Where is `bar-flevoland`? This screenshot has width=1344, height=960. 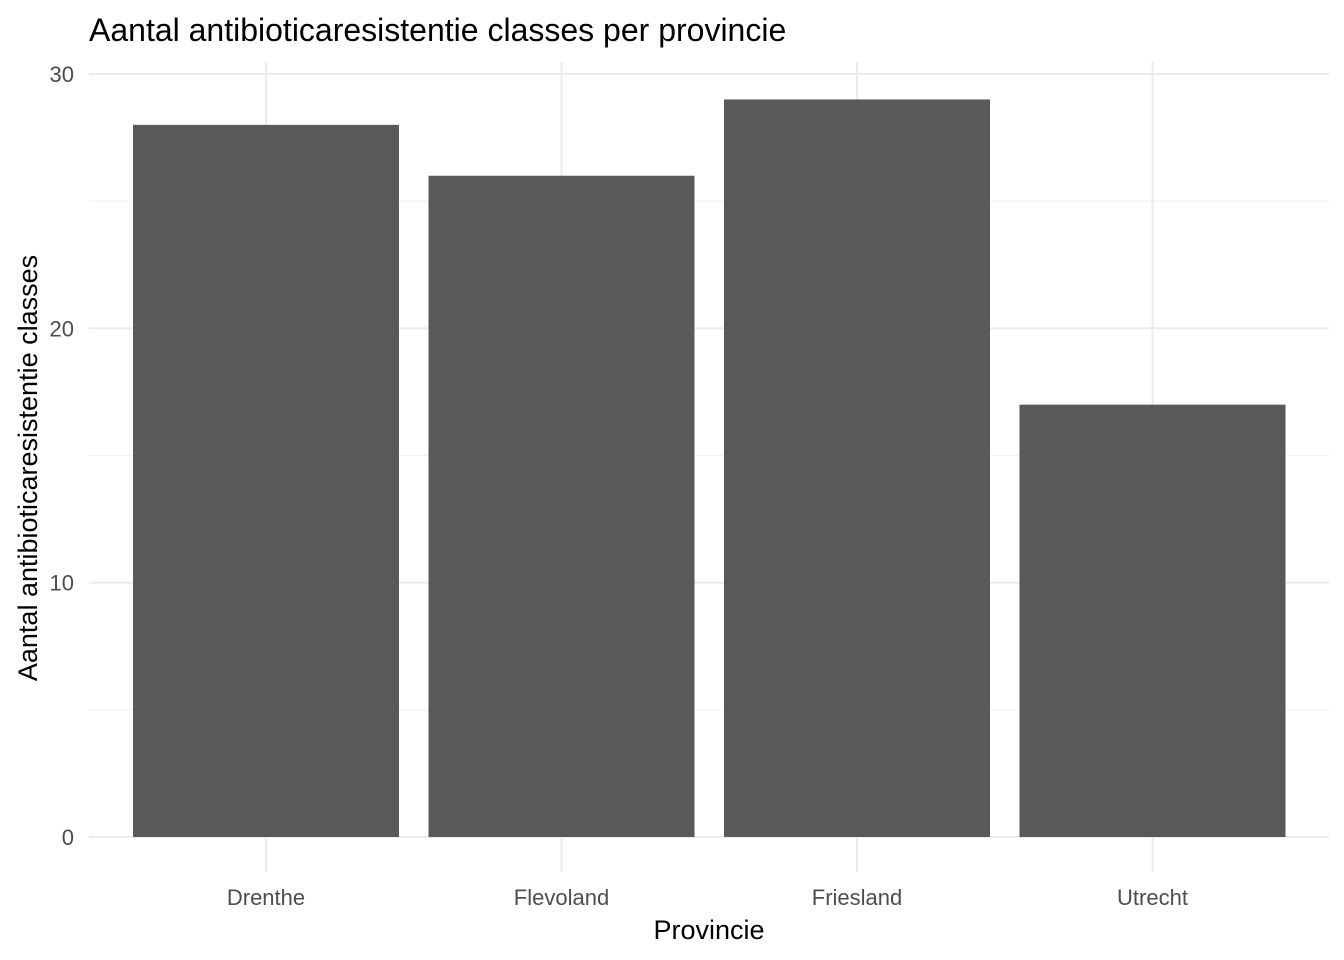 bar-flevoland is located at coordinates (561, 506).